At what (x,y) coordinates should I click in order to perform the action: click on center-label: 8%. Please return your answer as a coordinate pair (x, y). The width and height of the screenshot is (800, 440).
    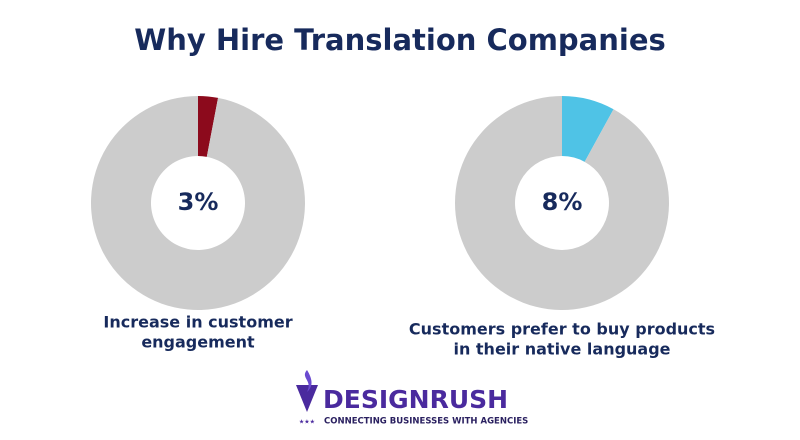
    Looking at the image, I should click on (562, 202).